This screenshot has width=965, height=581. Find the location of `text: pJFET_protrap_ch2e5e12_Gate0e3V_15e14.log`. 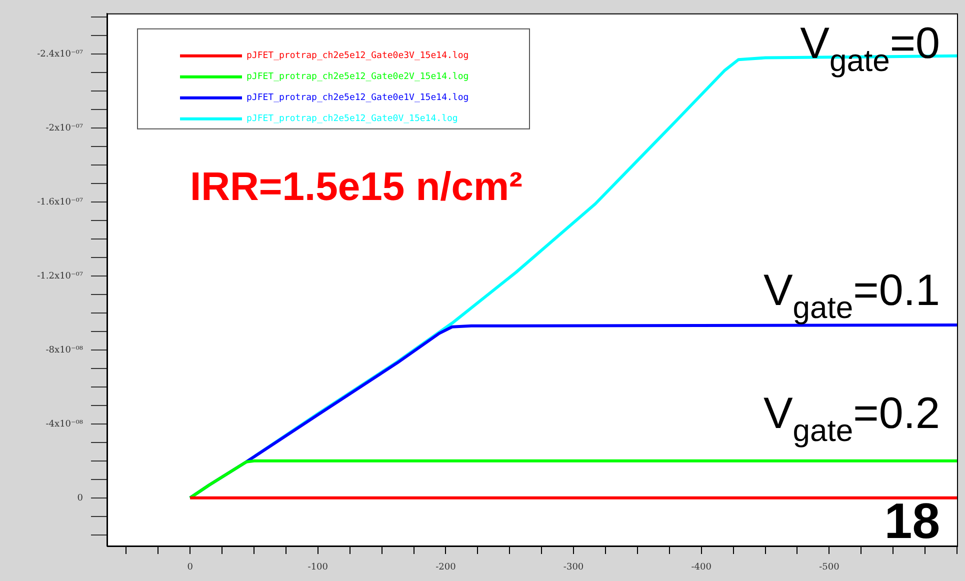

text: pJFET_protrap_ch2e5e12_Gate0e3V_15e14.log is located at coordinates (357, 56).